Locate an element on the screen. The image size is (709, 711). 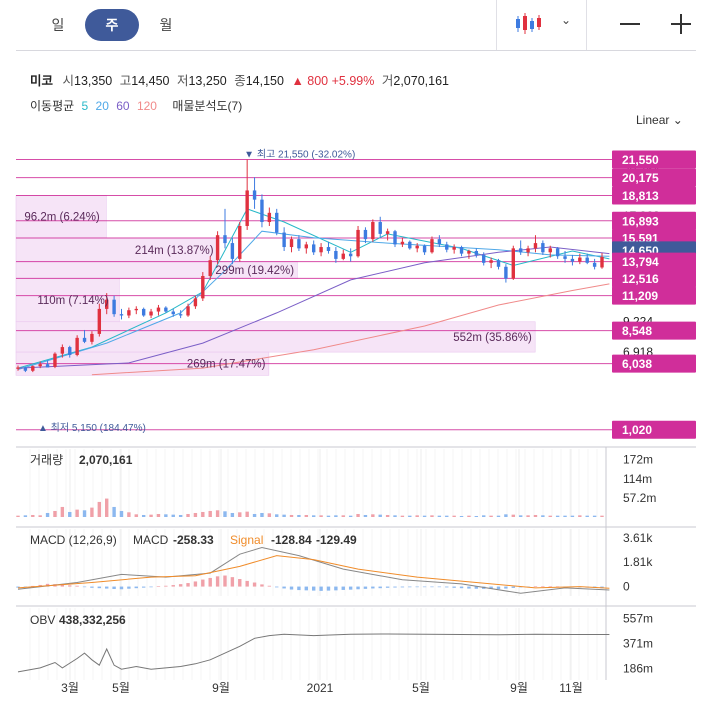
x-axis-label: 9월 is located at coordinates (221, 688).